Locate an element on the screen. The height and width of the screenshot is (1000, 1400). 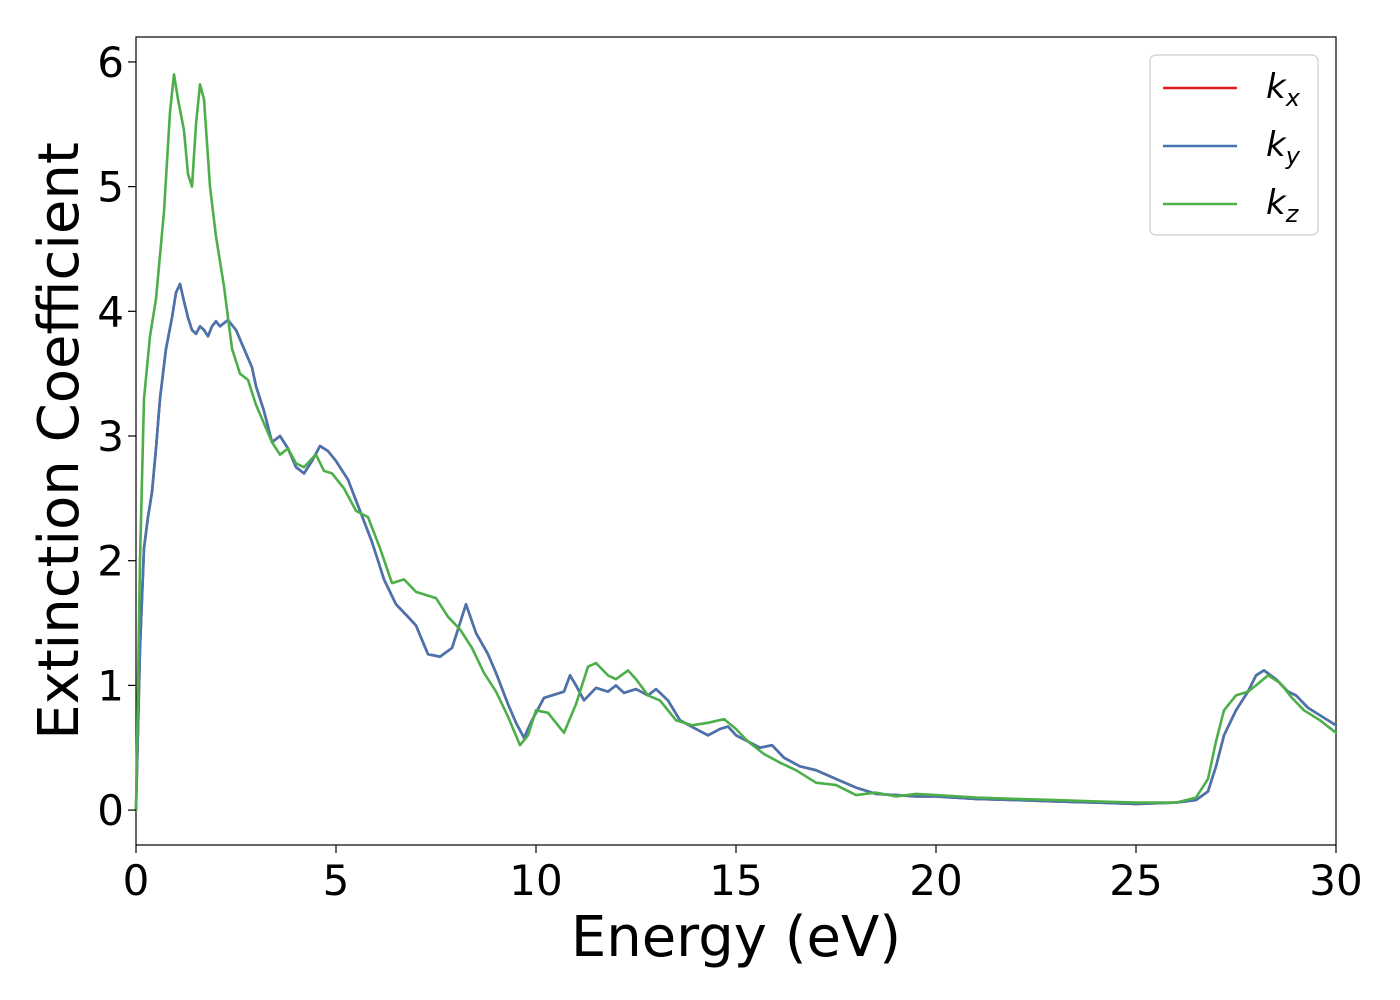
x-tick-label: 5 is located at coordinates (336, 880).